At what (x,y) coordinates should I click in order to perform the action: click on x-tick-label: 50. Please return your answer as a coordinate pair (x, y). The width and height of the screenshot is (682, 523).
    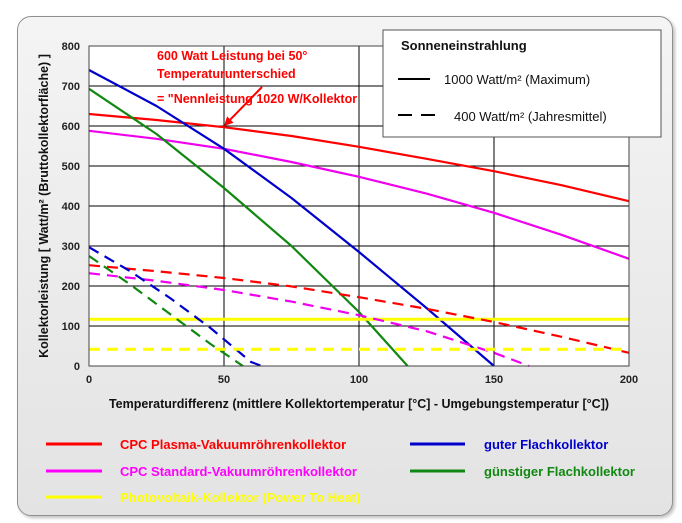
    Looking at the image, I should click on (224, 380).